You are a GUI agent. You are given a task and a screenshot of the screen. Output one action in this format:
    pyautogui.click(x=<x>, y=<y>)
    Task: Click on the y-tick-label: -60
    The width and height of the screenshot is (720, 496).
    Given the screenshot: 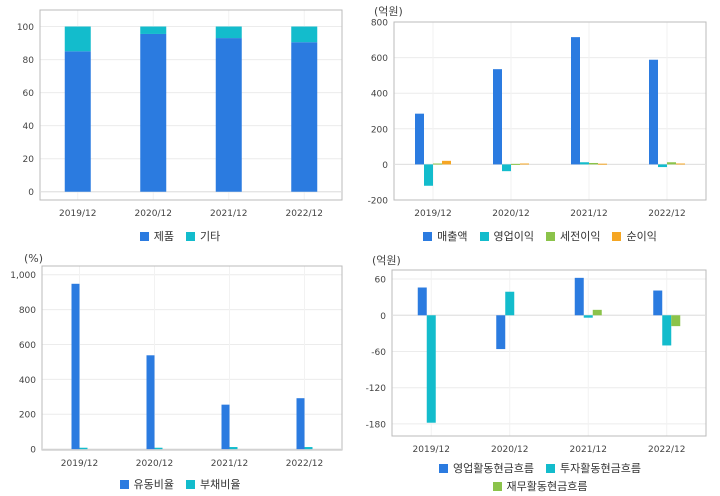 What is the action you would take?
    pyautogui.click(x=378, y=353)
    